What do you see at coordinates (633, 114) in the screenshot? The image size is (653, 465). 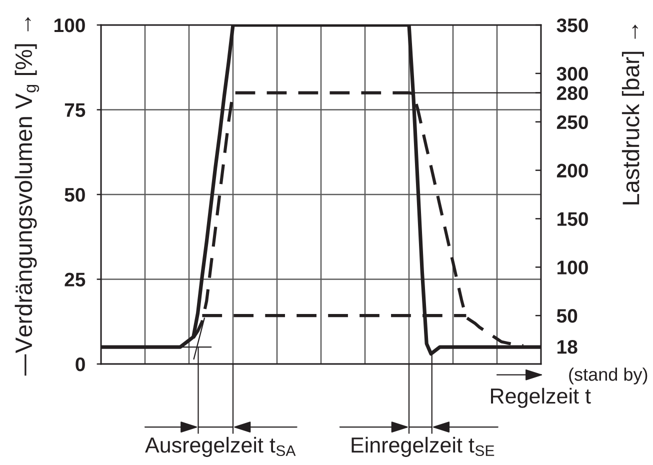 I see `y2-axis-title: Lastdruck [bar] →` at bounding box center [633, 114].